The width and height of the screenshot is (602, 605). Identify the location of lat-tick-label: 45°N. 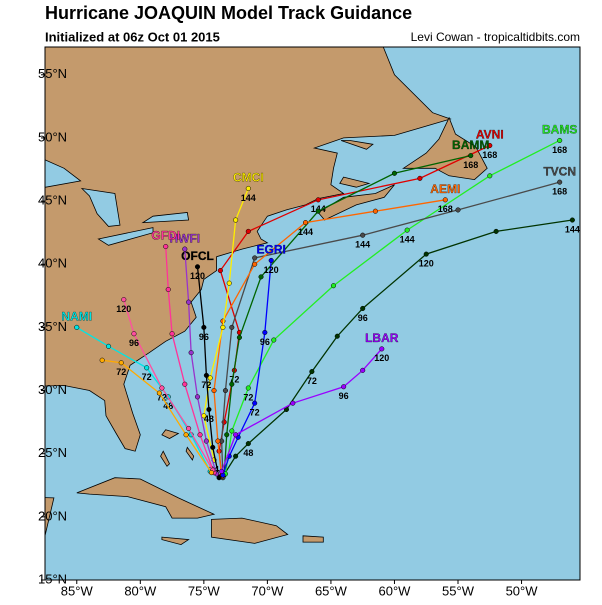
(52, 200).